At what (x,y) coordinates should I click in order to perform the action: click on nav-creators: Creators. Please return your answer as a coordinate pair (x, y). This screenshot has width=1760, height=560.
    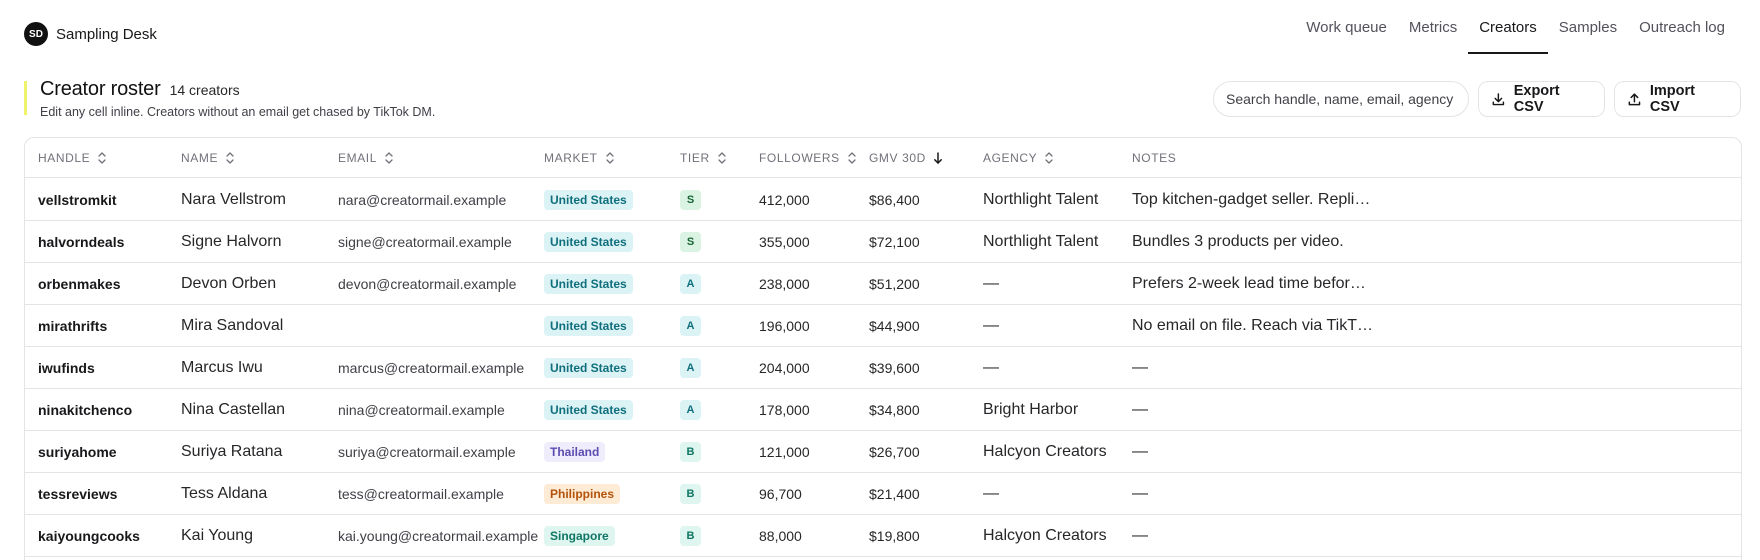
    Looking at the image, I should click on (1508, 27).